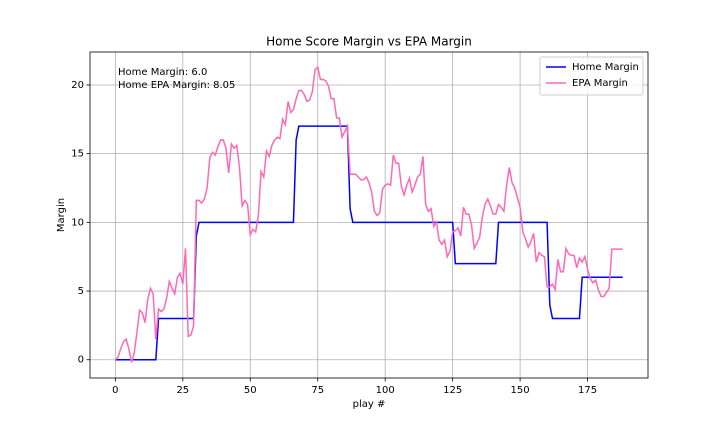 The height and width of the screenshot is (432, 720). I want to click on x-tick-label: 175, so click(587, 390).